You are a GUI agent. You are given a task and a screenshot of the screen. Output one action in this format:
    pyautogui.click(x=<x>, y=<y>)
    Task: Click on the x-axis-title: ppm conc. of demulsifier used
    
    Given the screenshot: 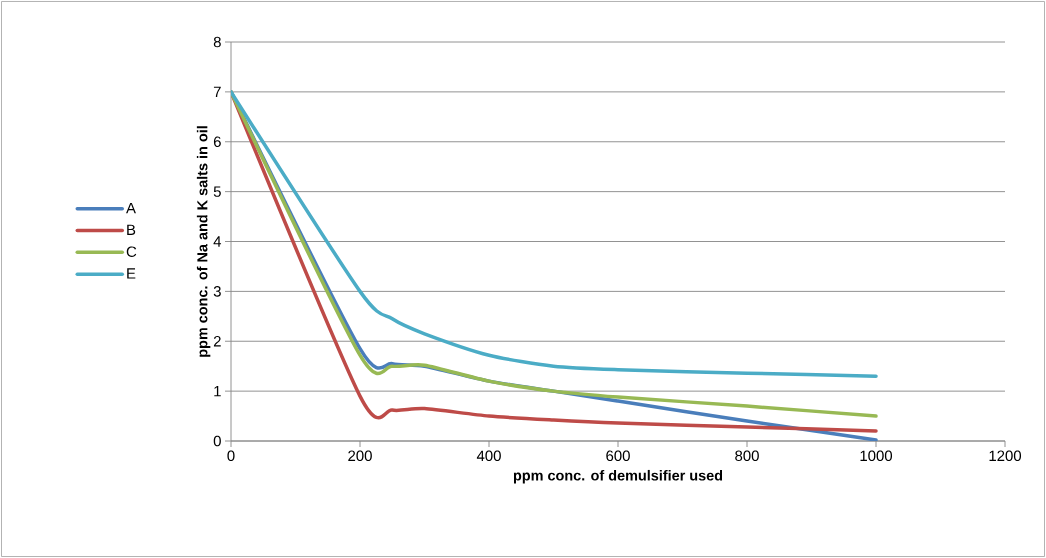 What is the action you would take?
    pyautogui.click(x=618, y=476)
    